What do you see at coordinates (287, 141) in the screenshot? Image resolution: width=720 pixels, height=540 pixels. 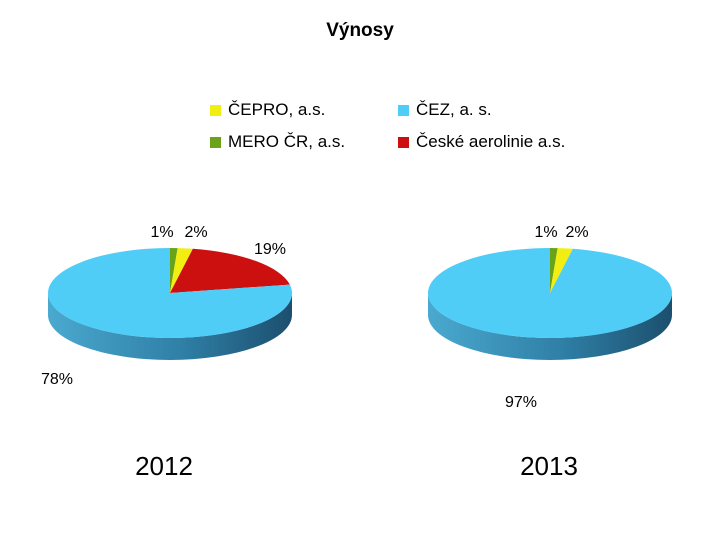 I see `legend-label-mero: MERO ČR, a.s.` at bounding box center [287, 141].